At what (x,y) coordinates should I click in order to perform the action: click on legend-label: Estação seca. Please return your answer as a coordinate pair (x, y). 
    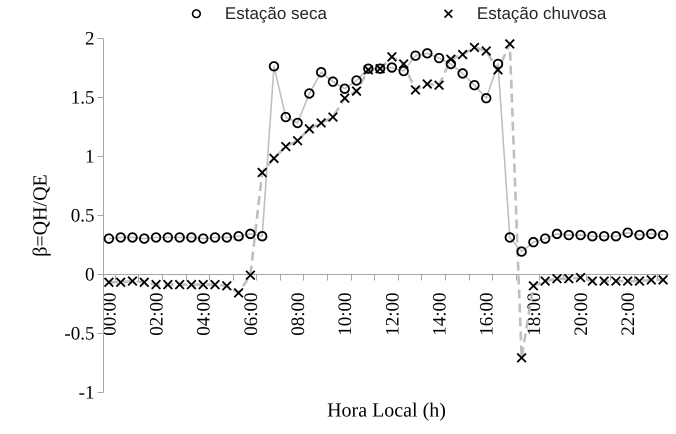
    Looking at the image, I should click on (276, 13).